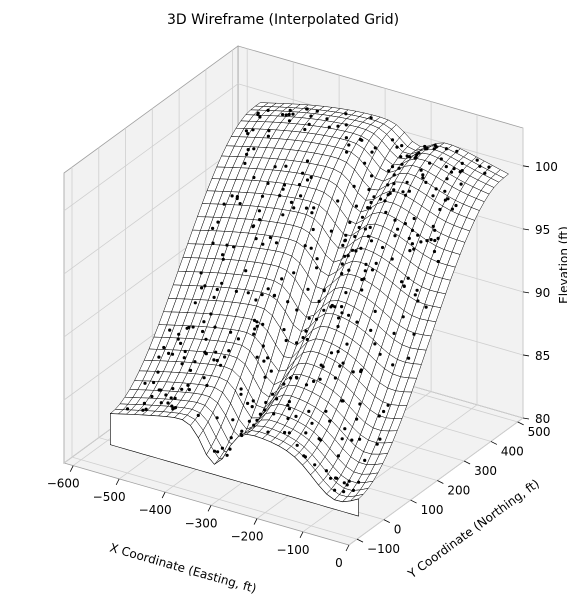  I want to click on y-tick-label: −100, so click(383, 549).